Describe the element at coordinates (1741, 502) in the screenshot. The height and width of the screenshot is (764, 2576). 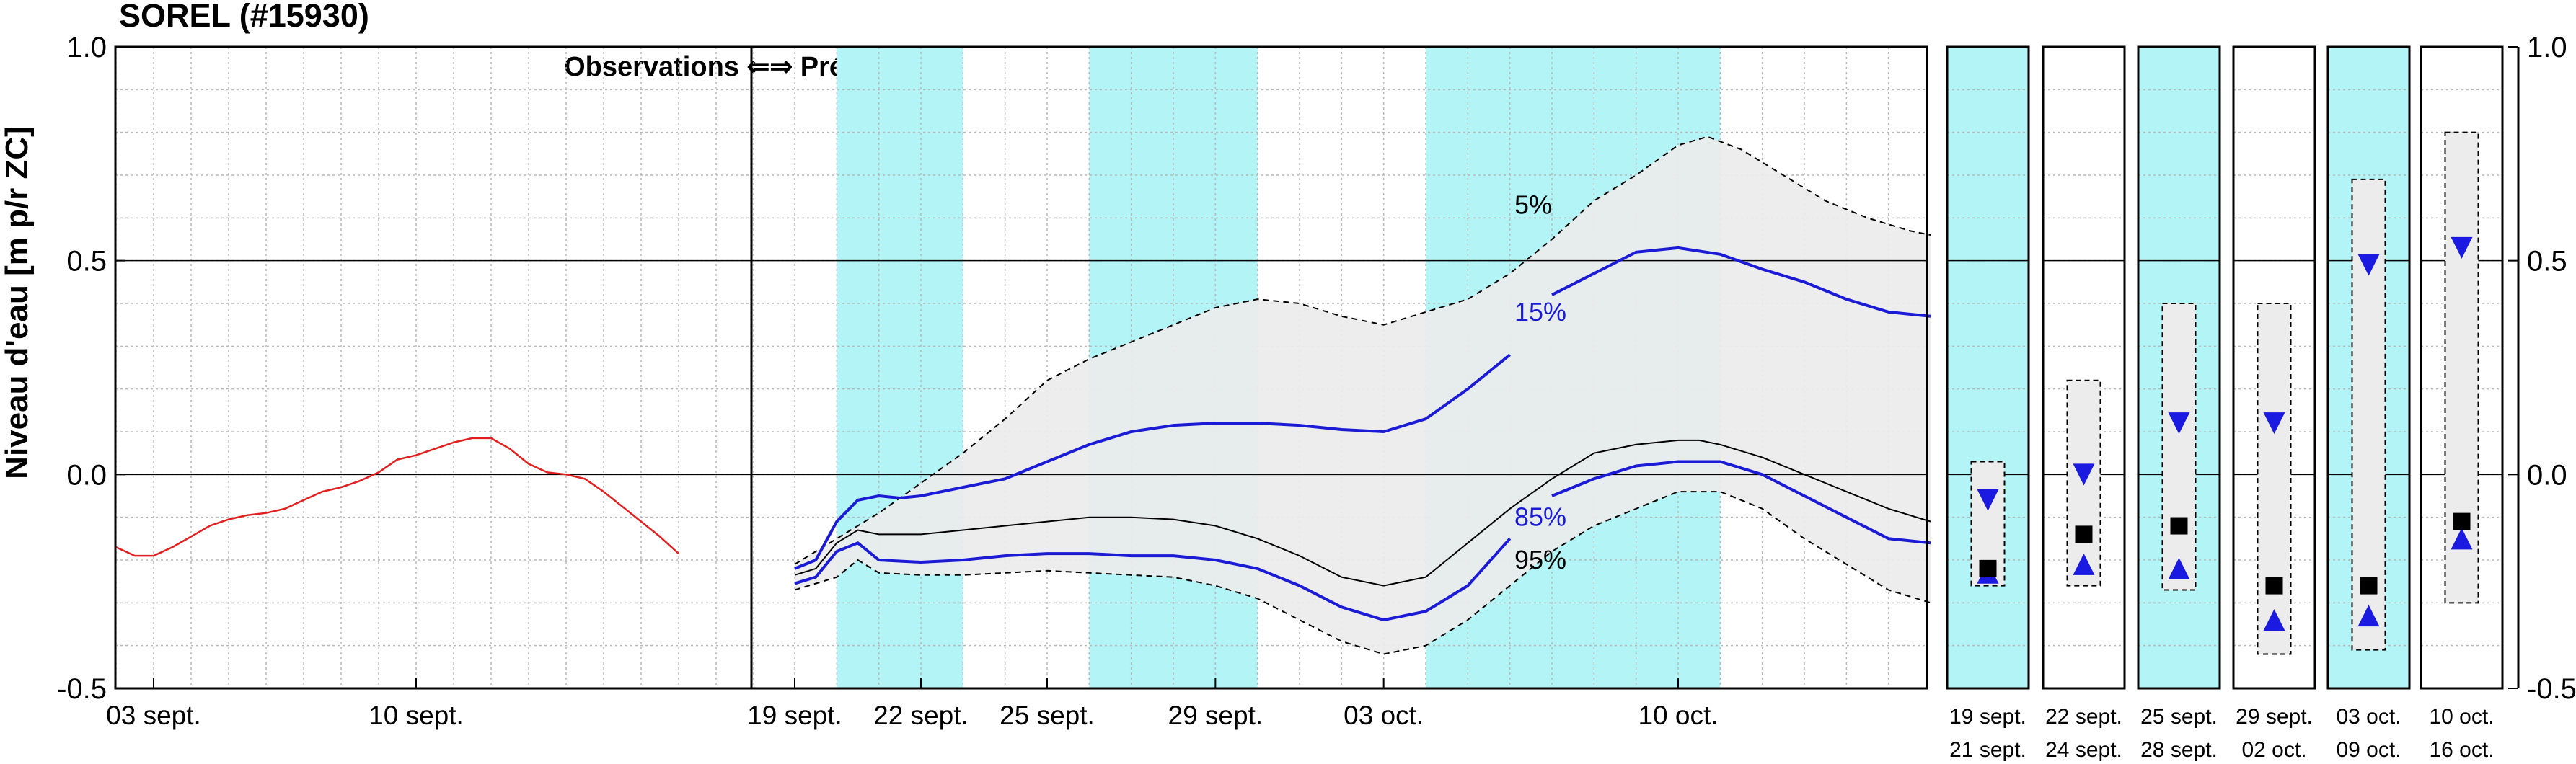
I see `series-p85b` at that location.